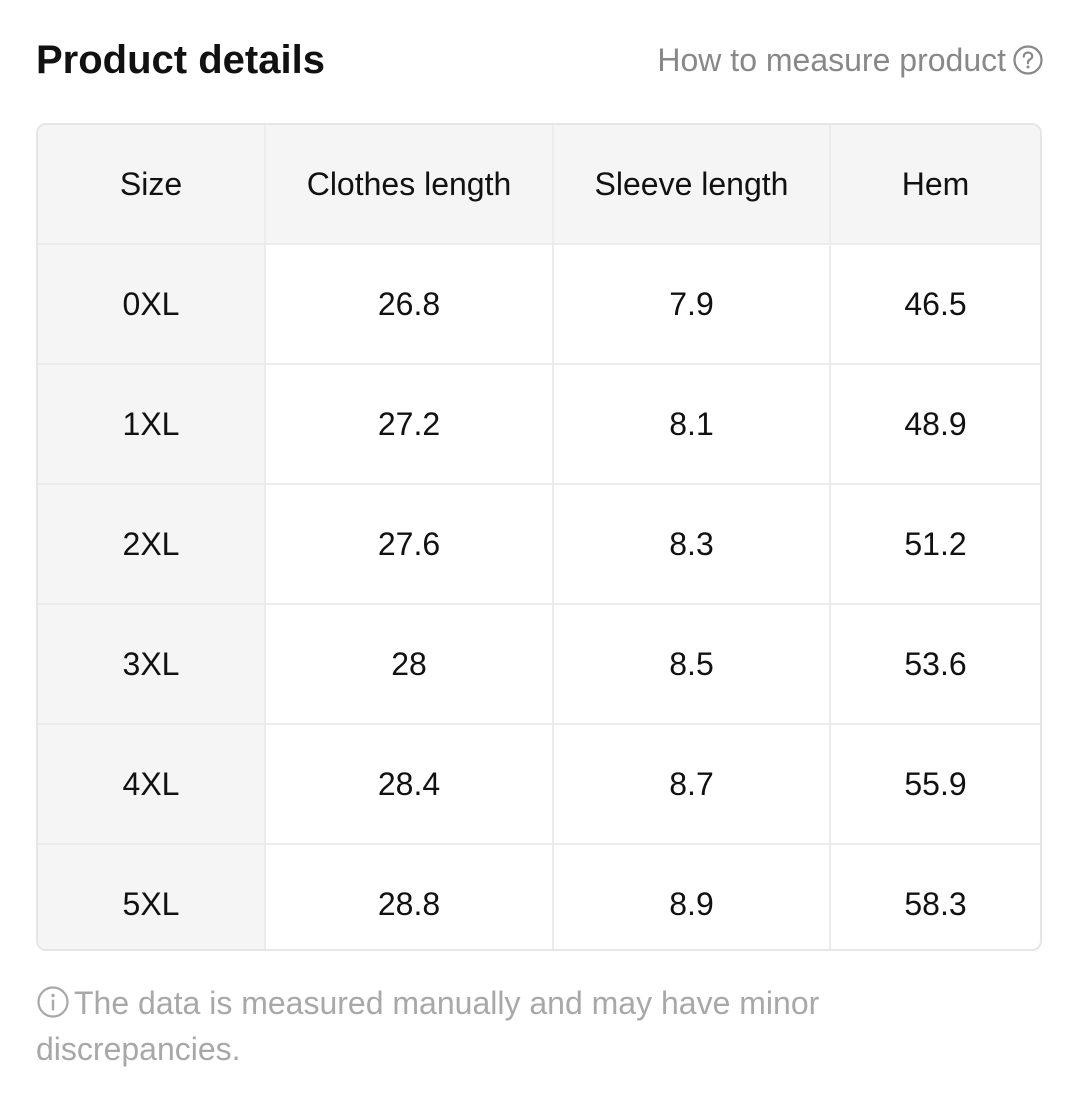 The height and width of the screenshot is (1115, 1080). Describe the element at coordinates (692, 544) in the screenshot. I see `sleeve-length-cell: 8.3` at that location.